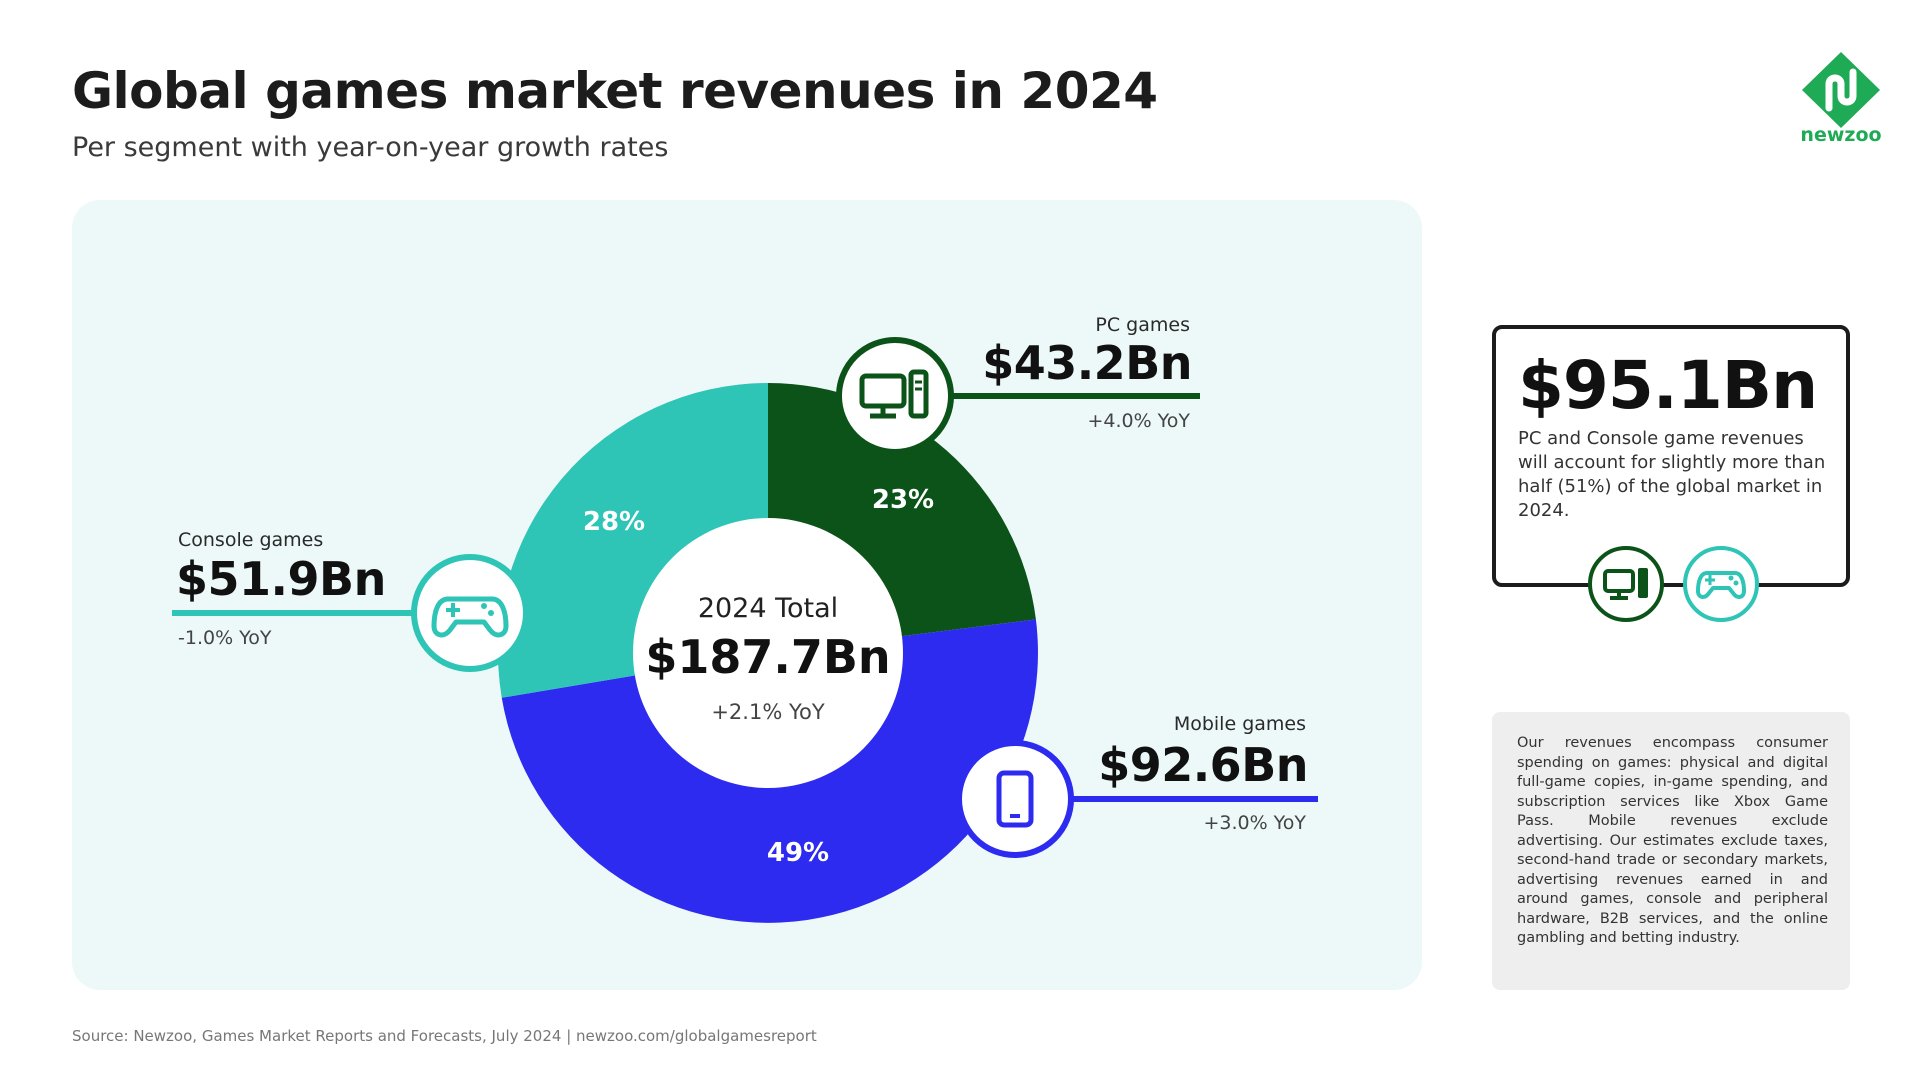 Image resolution: width=1920 pixels, height=1079 pixels. What do you see at coordinates (281, 579) in the screenshot?
I see `console-value-label: $51.9Bn` at bounding box center [281, 579].